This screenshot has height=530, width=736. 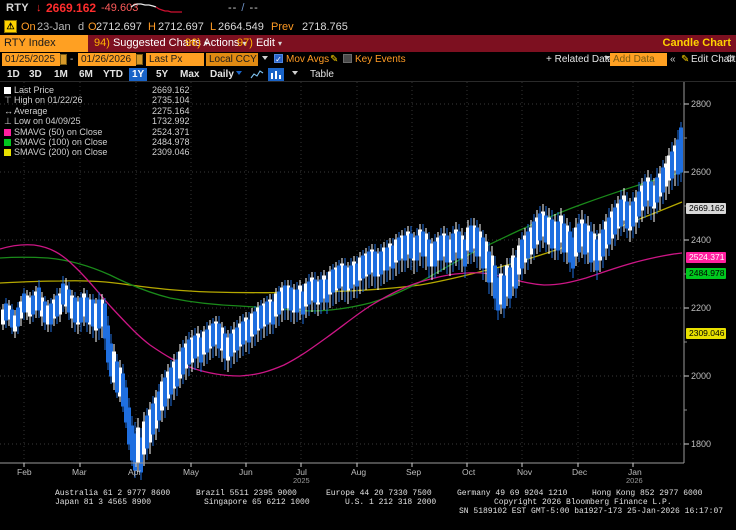 What do you see at coordinates (92, 27) in the screenshot?
I see `open-label: O` at bounding box center [92, 27].